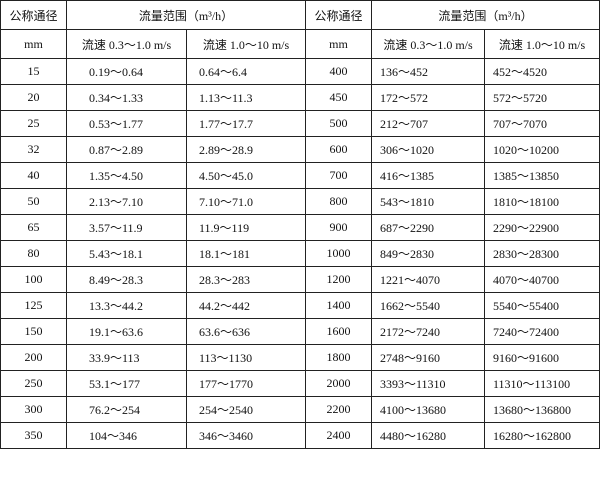 This screenshot has height=481, width=600. I want to click on diameter-cell: 20, so click(33, 97).